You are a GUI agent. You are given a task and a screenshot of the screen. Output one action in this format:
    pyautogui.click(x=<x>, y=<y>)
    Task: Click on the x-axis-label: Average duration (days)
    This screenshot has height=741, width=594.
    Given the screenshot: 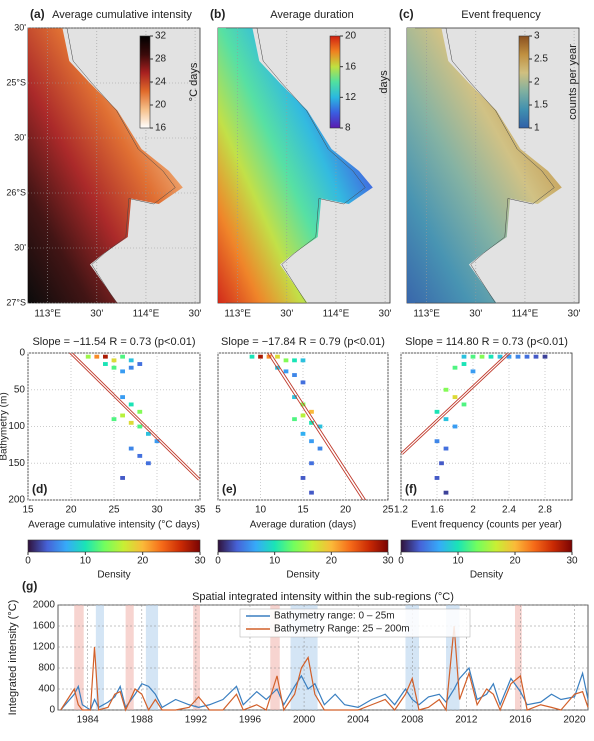 What is the action you would take?
    pyautogui.click(x=303, y=525)
    